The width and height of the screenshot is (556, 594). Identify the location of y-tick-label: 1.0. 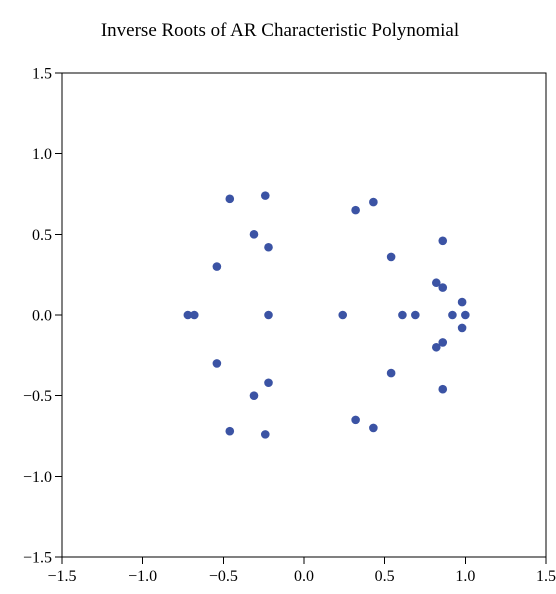
(42, 154).